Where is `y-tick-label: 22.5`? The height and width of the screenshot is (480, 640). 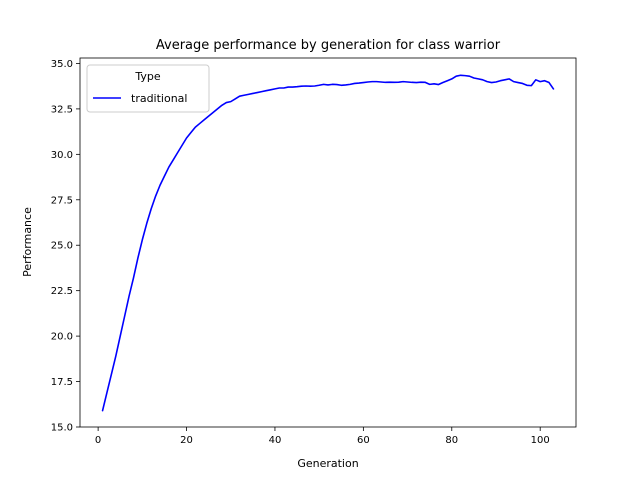
y-tick-label: 22.5 is located at coordinates (62, 291).